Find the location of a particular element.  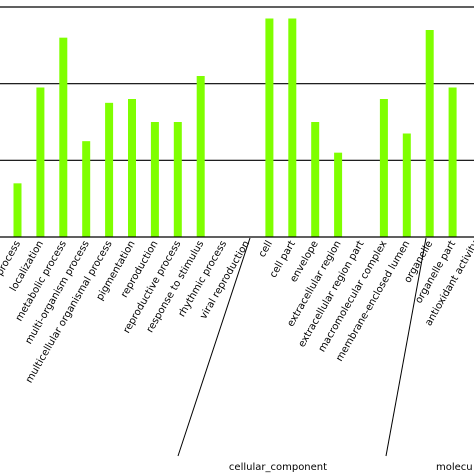

bar-organelle is located at coordinates (429, 133).